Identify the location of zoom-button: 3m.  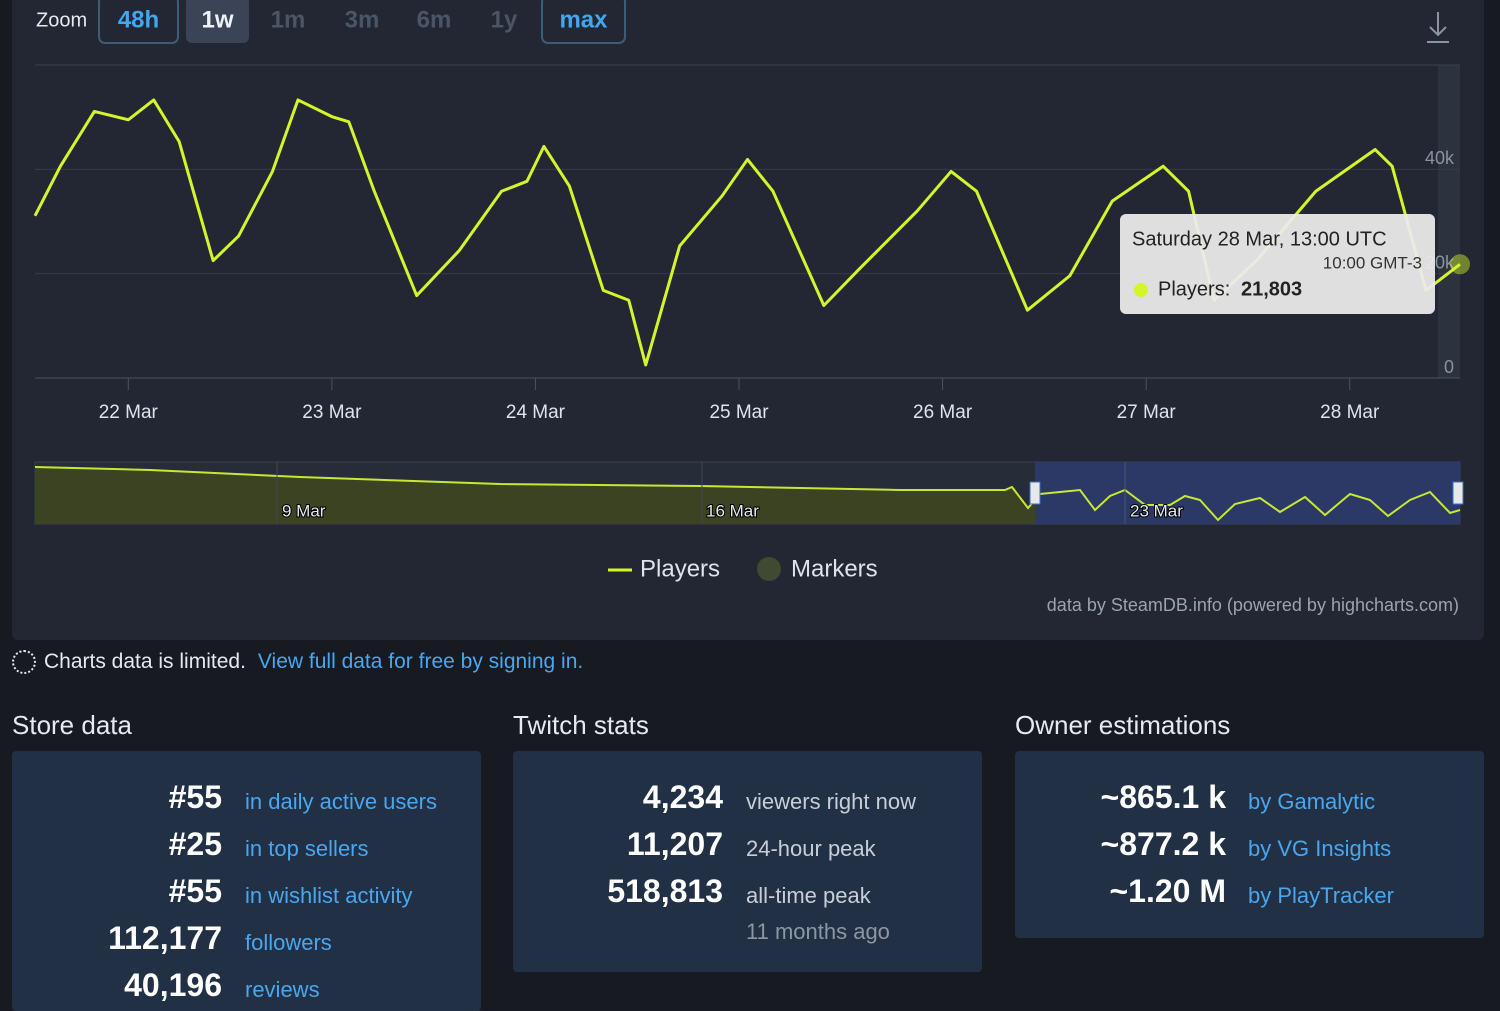
(362, 19).